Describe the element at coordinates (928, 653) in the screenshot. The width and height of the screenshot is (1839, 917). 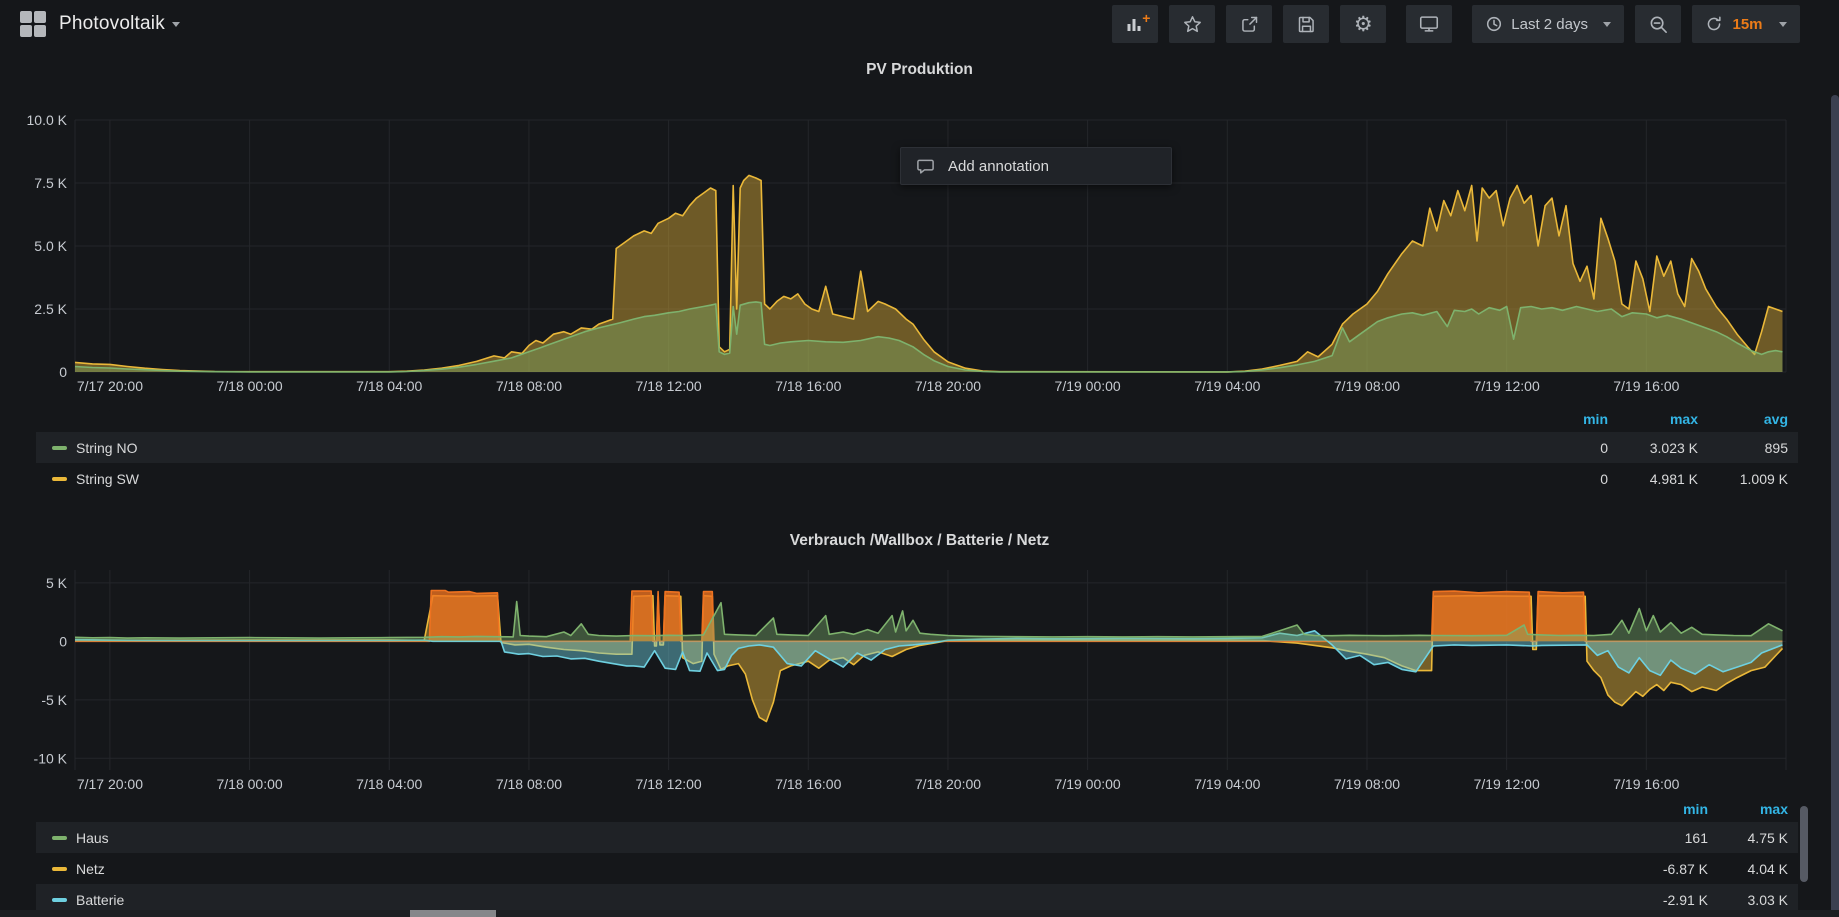
I see `series-line-batterie` at that location.